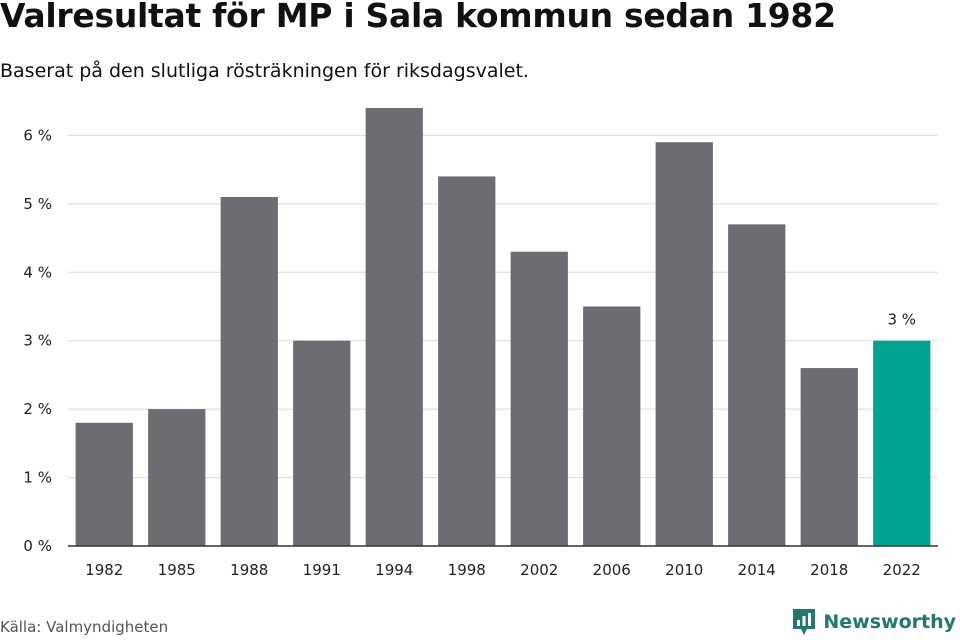  Describe the element at coordinates (829, 457) in the screenshot. I see `bar-2018` at that location.